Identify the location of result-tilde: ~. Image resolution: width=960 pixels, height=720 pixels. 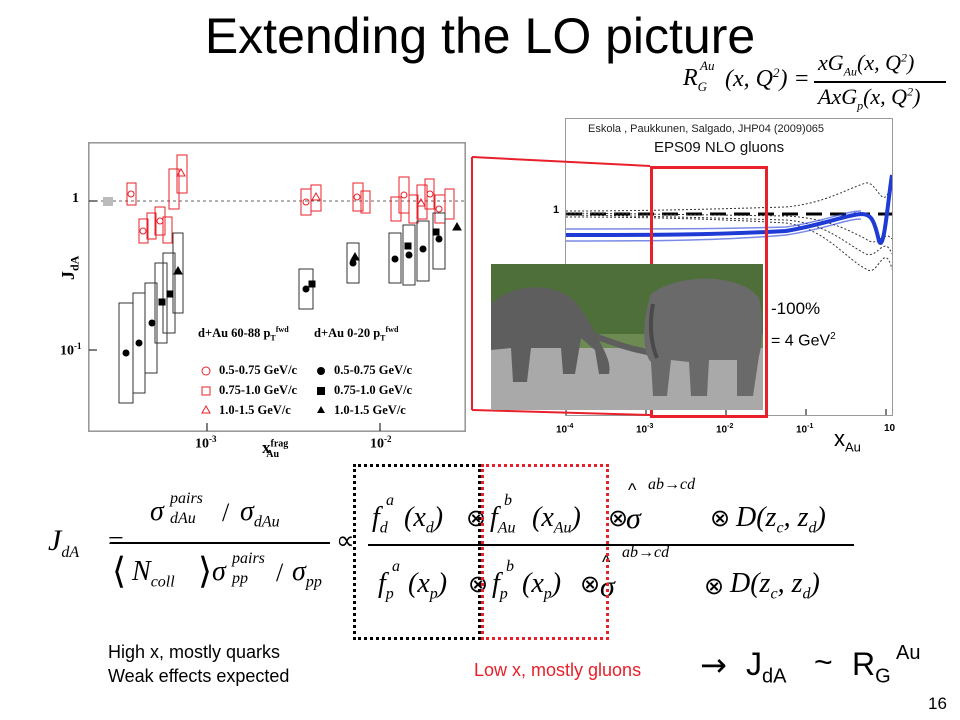
(823, 662).